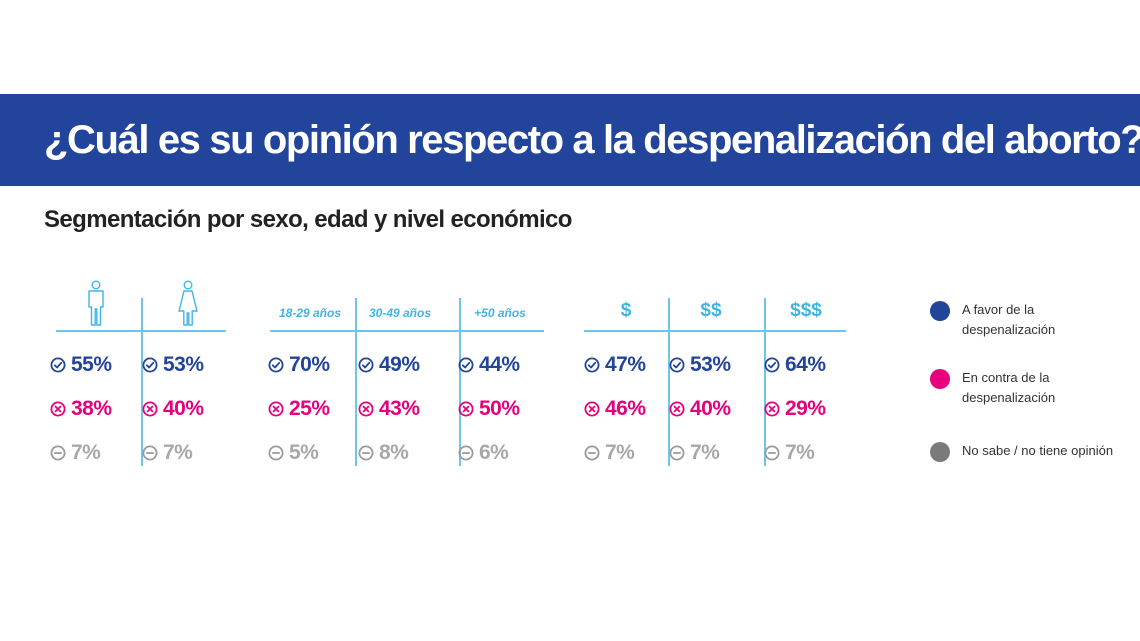 The image size is (1140, 641). Describe the element at coordinates (91, 408) in the screenshot. I see `contra-value: 38%` at that location.